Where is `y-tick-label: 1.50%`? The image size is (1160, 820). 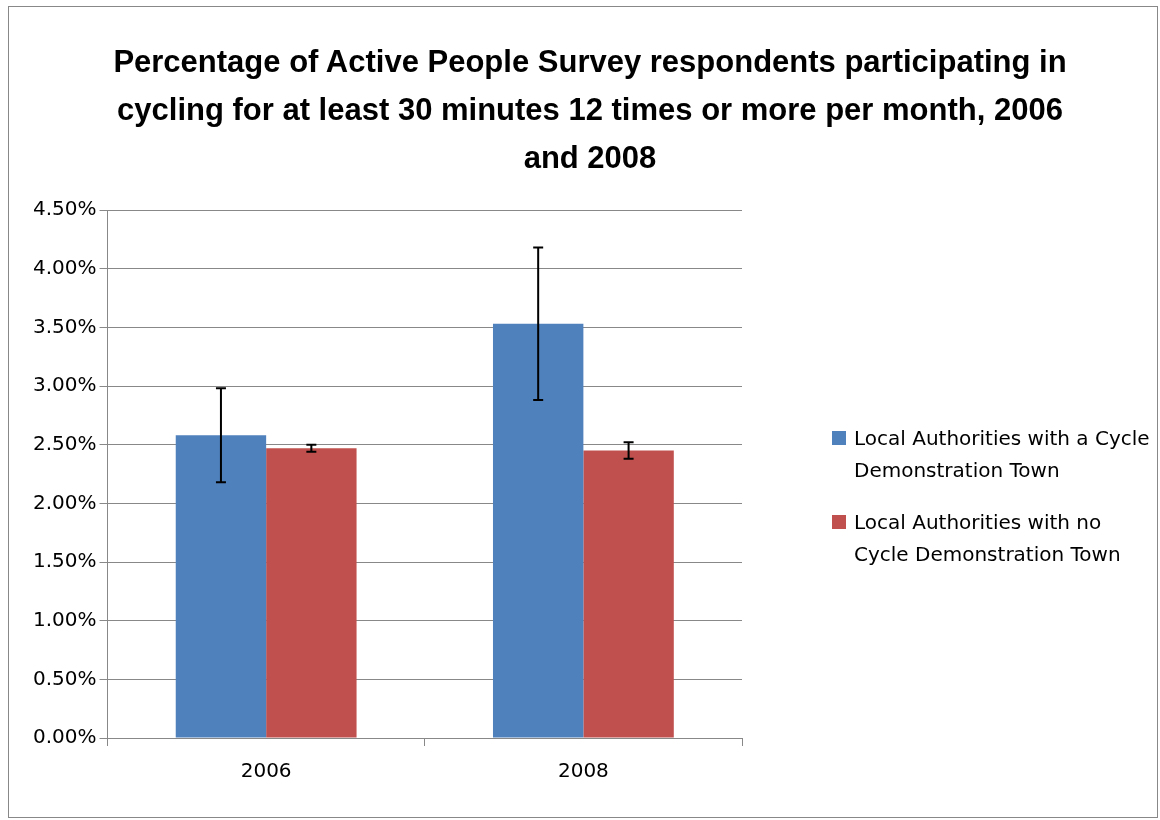 y-tick-label: 1.50% is located at coordinates (64, 560).